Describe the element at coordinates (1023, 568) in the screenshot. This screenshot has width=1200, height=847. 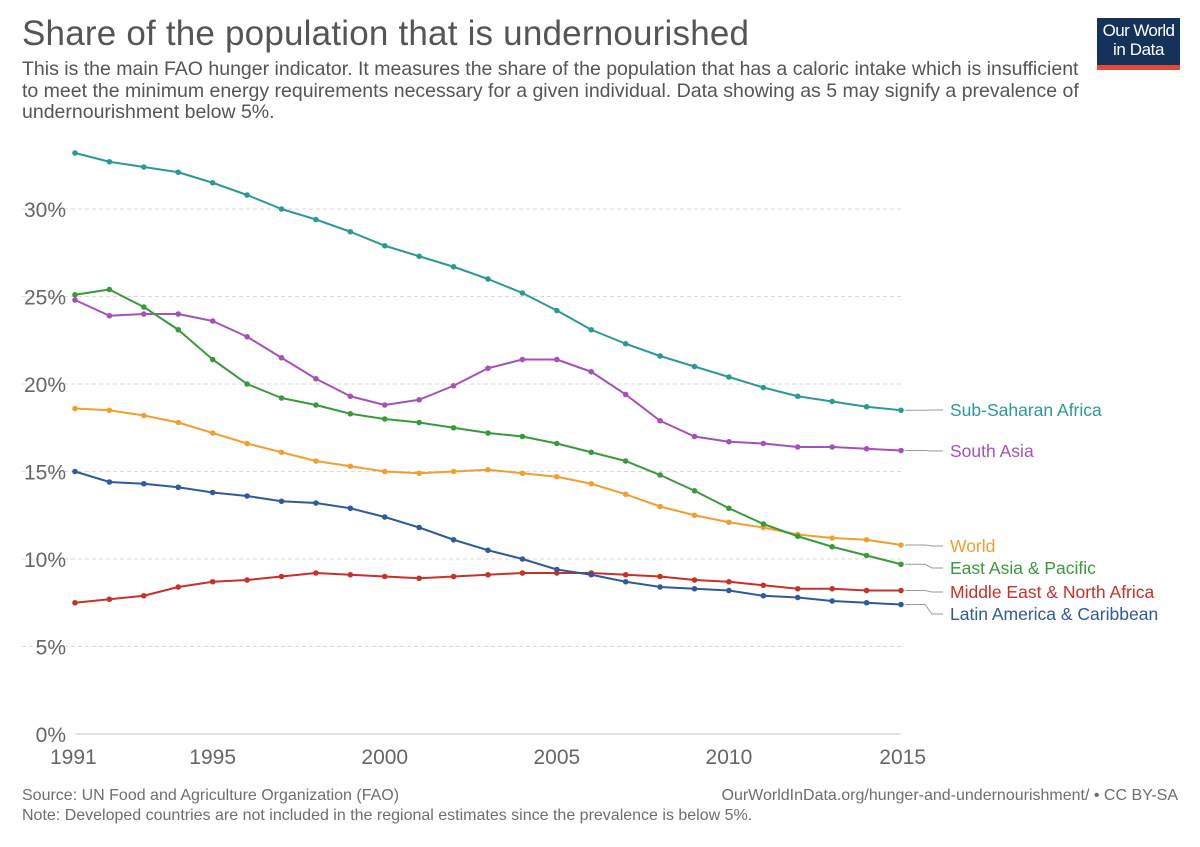
I see `series-end-label: East Asia & Pacific` at that location.